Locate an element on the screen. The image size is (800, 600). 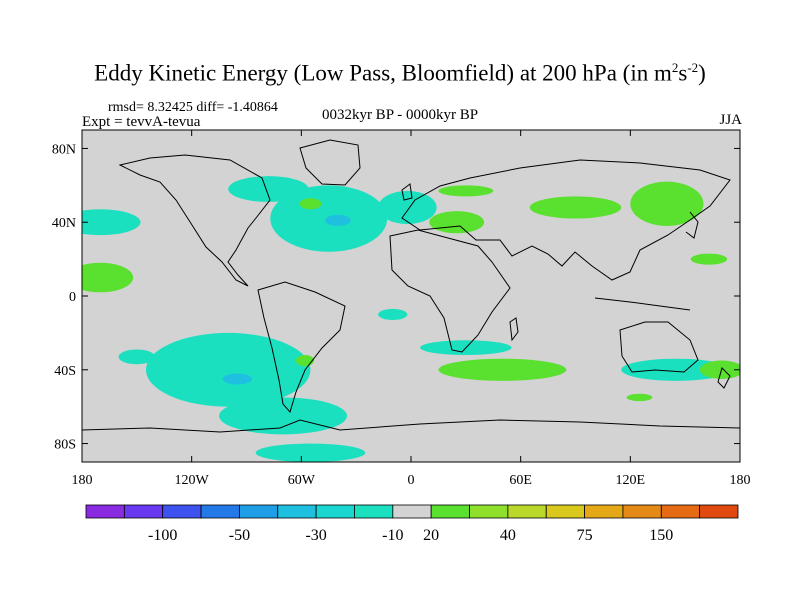
period-label: 0032kyr BP - 0000kyr BP is located at coordinates (400, 115).